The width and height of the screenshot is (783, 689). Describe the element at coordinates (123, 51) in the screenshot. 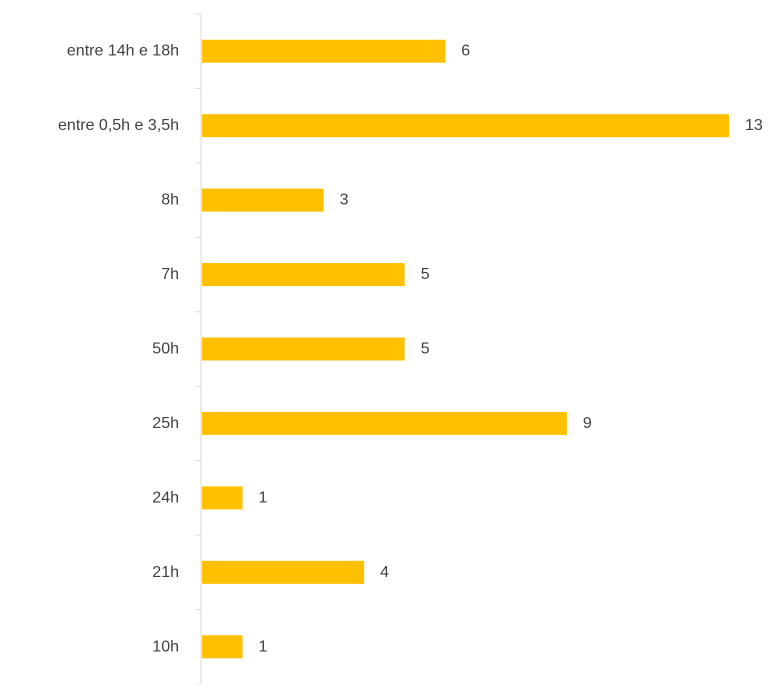

I see `category-label: entre 14h e 18h` at that location.